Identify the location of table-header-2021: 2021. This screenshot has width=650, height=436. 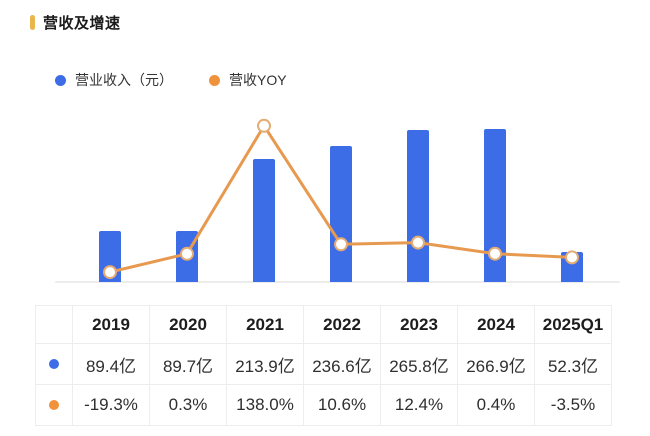
(265, 324).